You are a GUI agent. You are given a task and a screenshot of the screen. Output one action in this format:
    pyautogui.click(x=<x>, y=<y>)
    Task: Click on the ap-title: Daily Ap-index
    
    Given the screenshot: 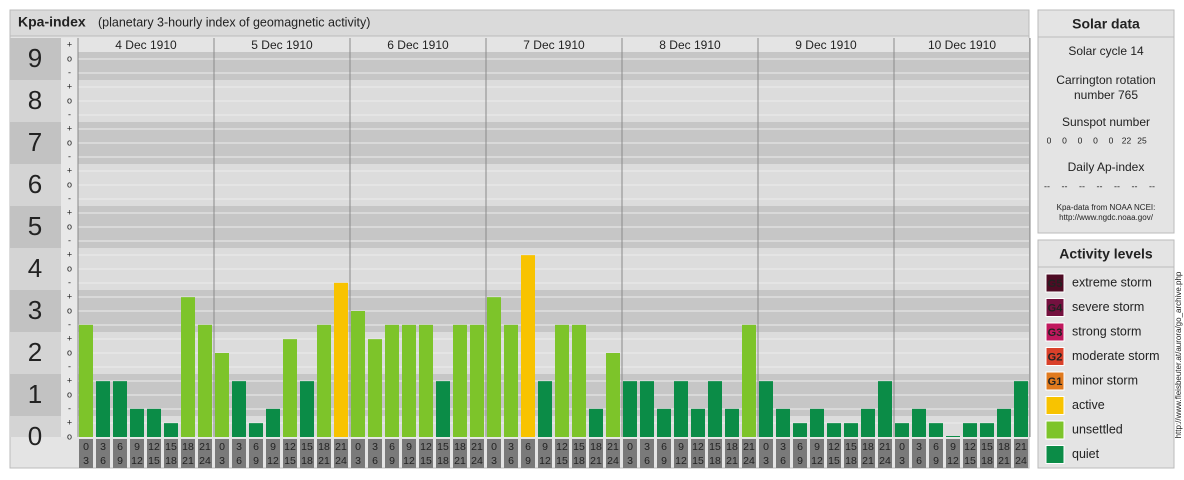 What is the action you would take?
    pyautogui.click(x=1106, y=167)
    